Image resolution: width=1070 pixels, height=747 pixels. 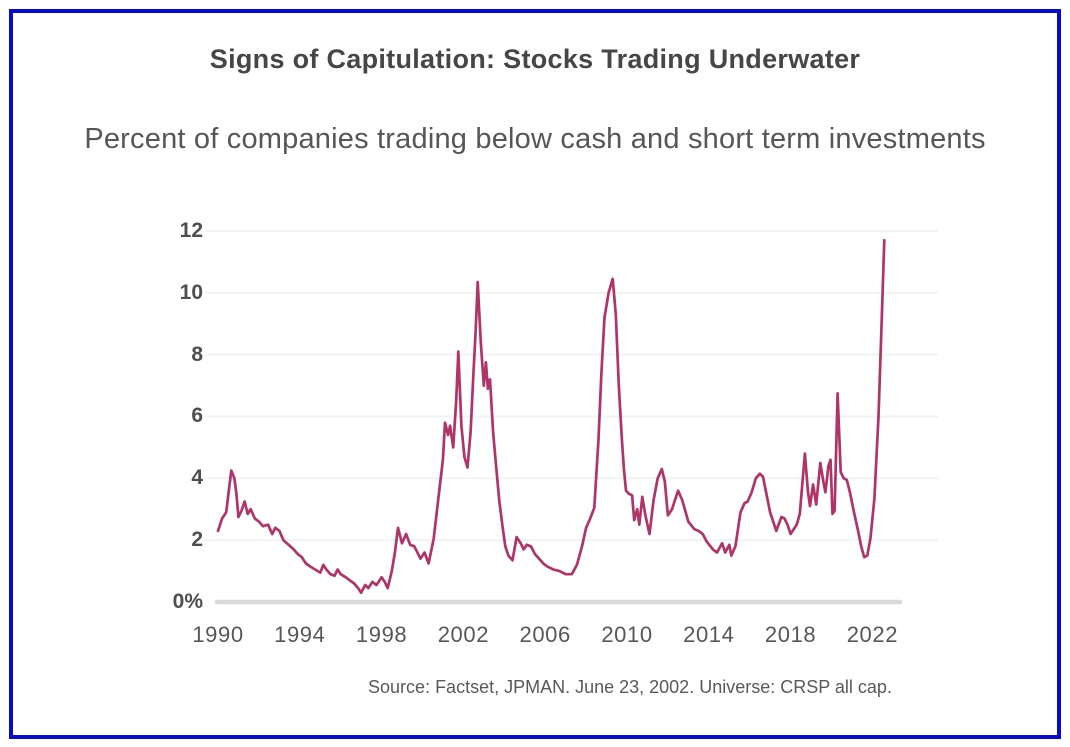 What do you see at coordinates (709, 634) in the screenshot?
I see `x-axis-tick-2014: 2014` at bounding box center [709, 634].